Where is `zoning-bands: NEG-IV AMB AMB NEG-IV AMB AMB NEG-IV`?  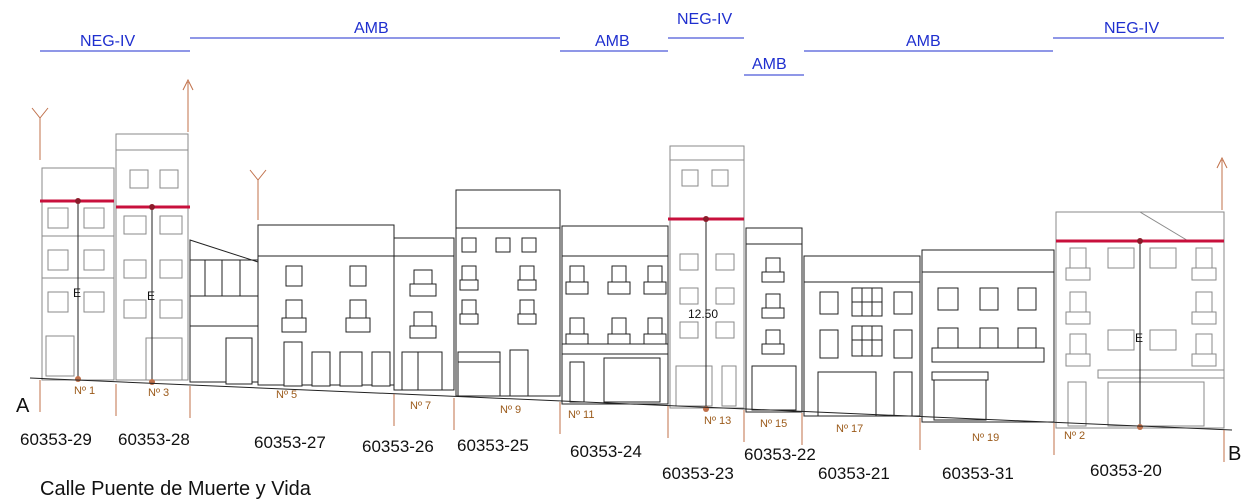 zoning-bands: NEG-IV AMB AMB NEG-IV AMB AMB NEG-IV is located at coordinates (632, 43).